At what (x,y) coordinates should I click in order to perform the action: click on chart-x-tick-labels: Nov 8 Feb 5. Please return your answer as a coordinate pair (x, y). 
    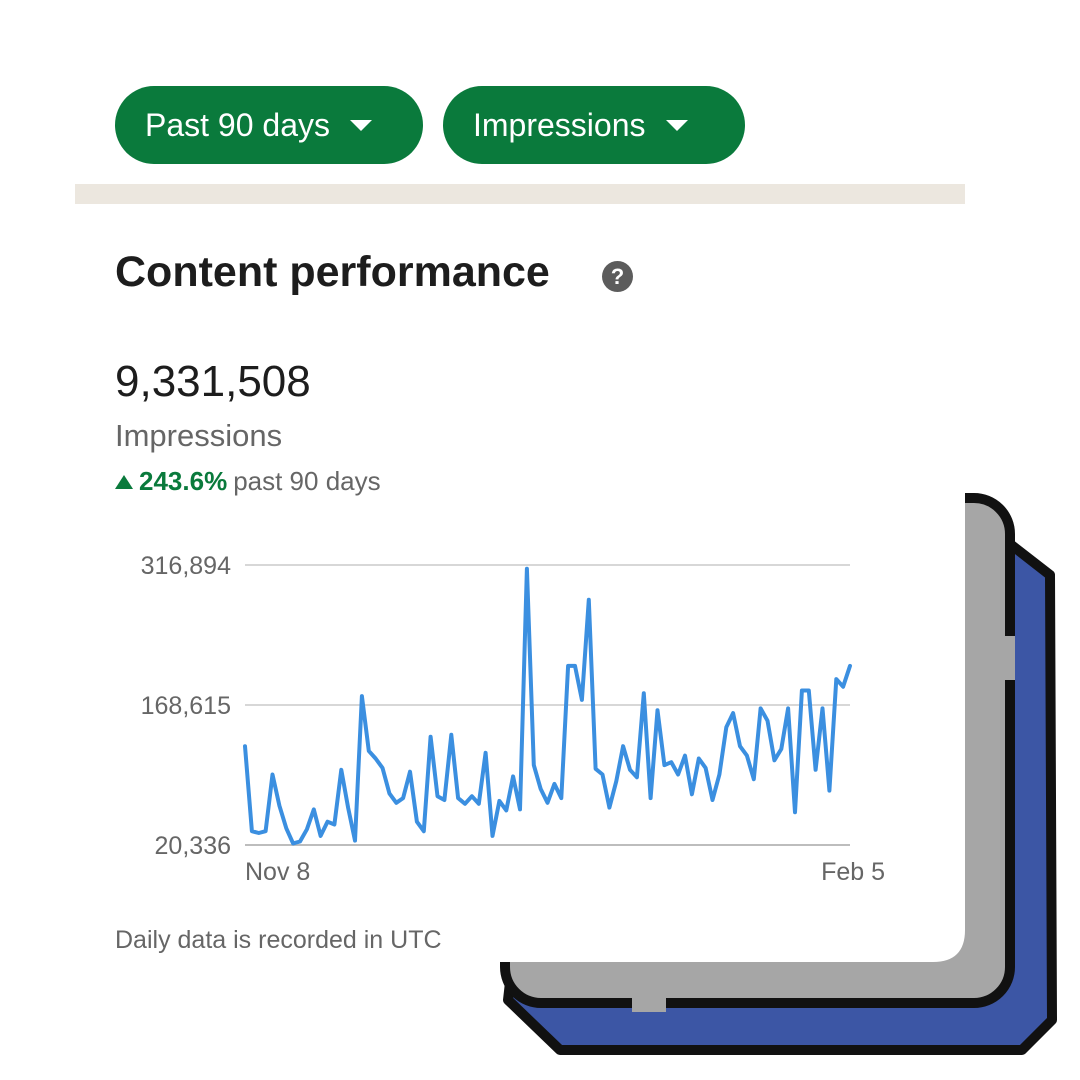
    Looking at the image, I should click on (565, 872).